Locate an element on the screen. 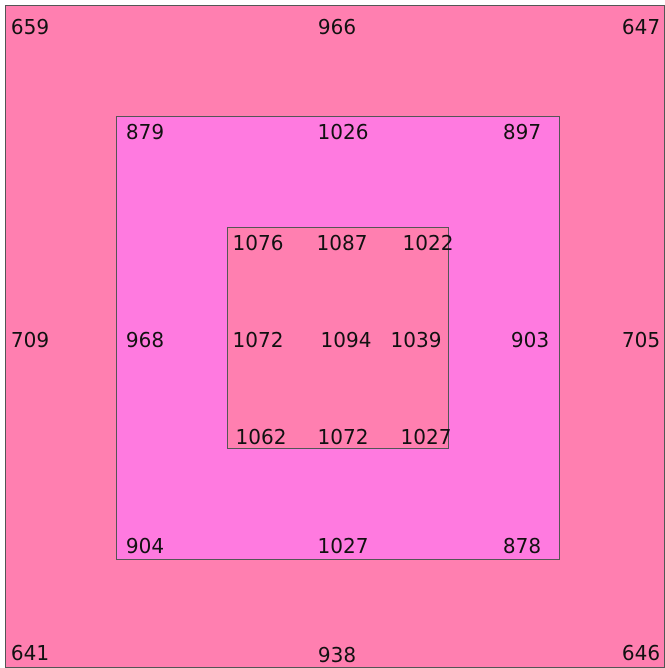 The image size is (665, 668). outer-middle-right-value: 705 is located at coordinates (641, 340).